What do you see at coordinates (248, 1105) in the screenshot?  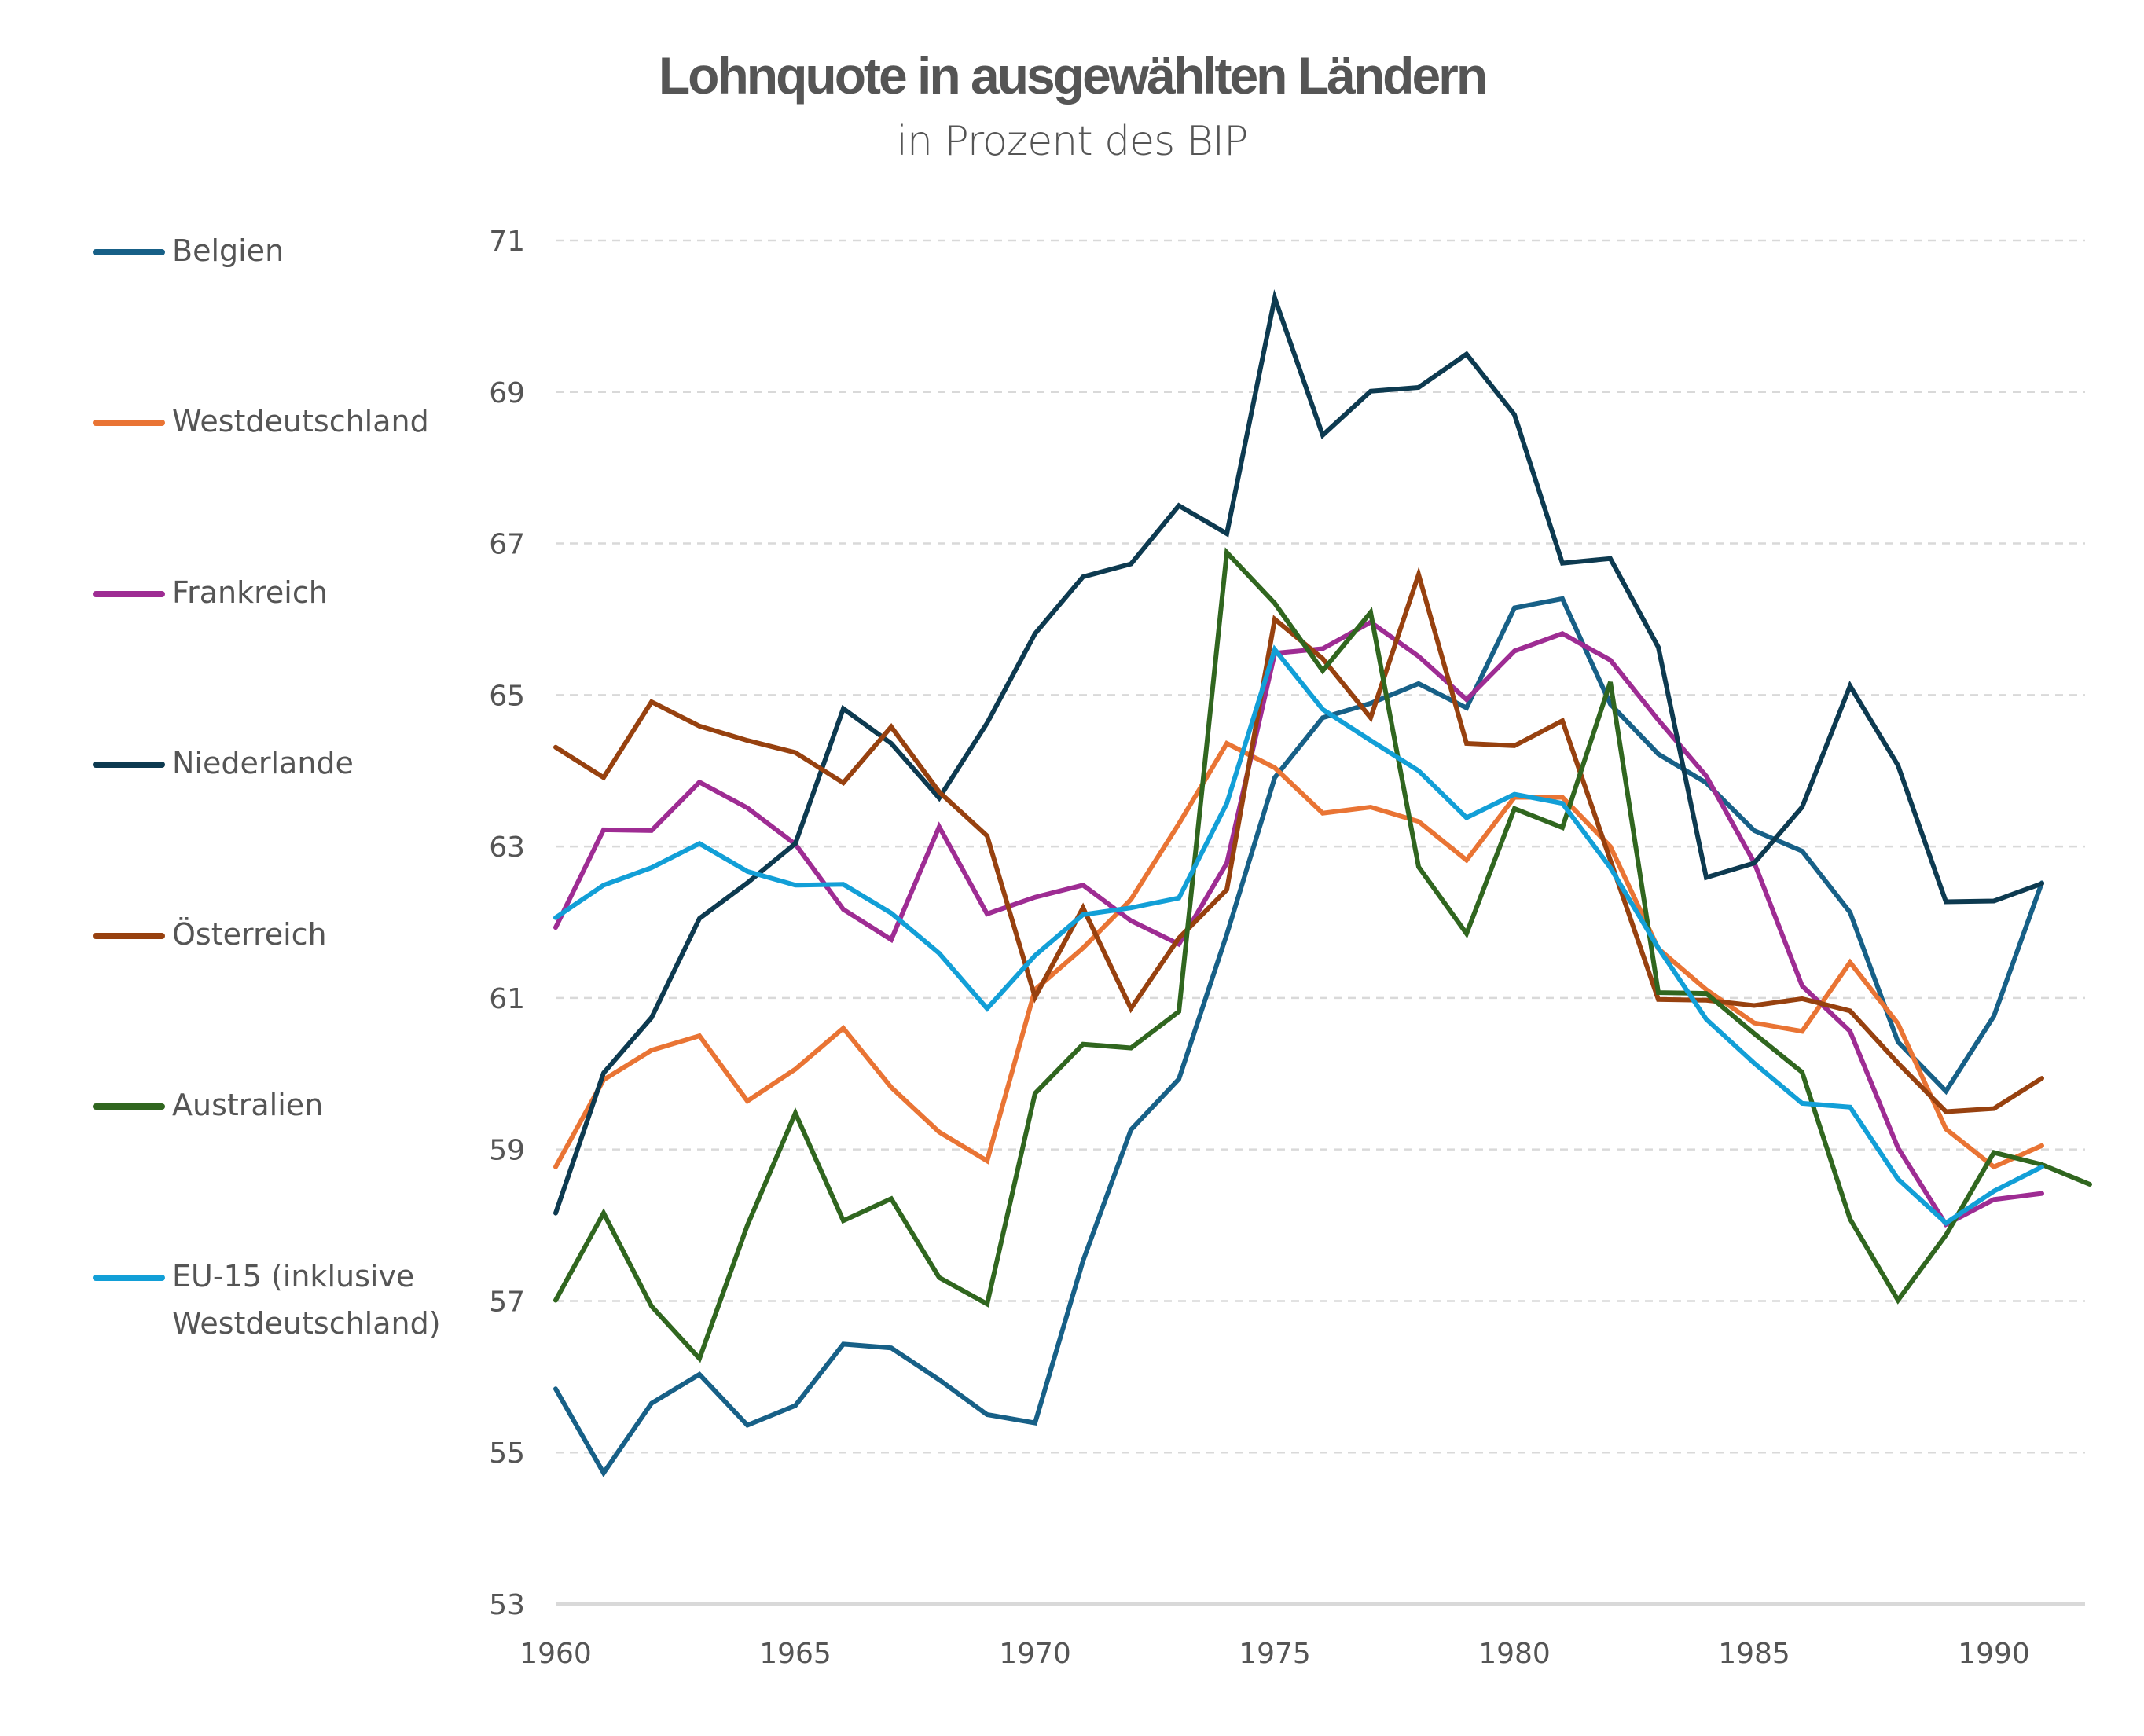 I see `legend-label-australien: Australien` at bounding box center [248, 1105].